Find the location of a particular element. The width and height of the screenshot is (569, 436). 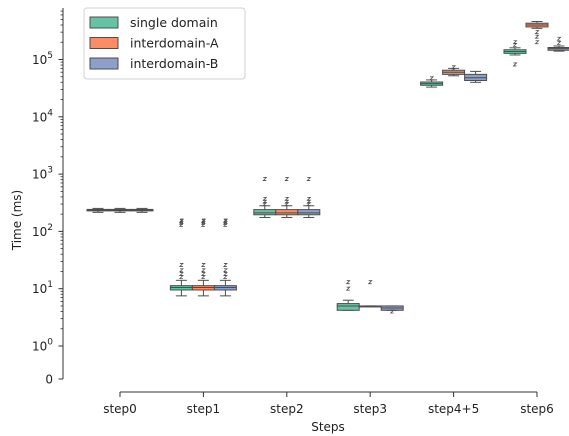

legend: single domain interdomain-A interdomain-B is located at coordinates (164, 43).